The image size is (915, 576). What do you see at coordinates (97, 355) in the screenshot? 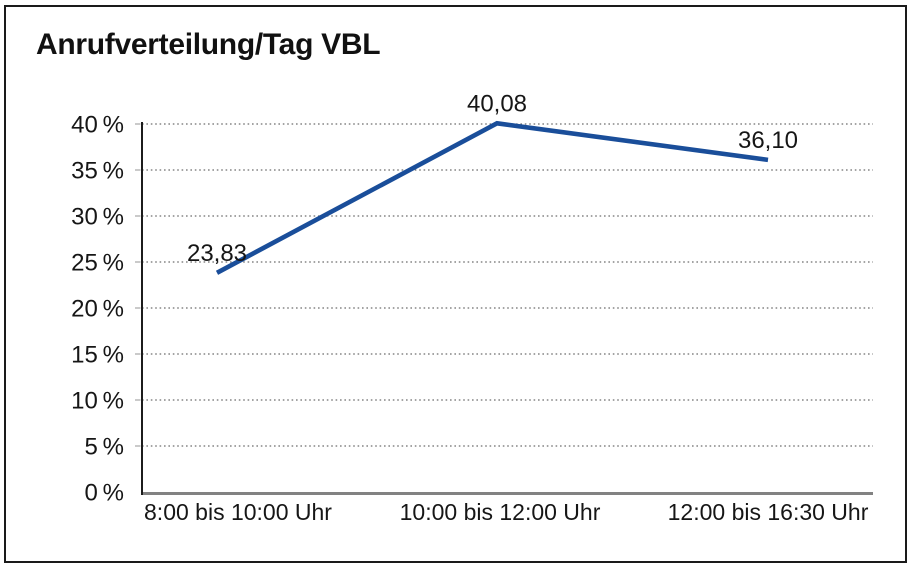
I see `y-axis-label: 15 %` at bounding box center [97, 355].